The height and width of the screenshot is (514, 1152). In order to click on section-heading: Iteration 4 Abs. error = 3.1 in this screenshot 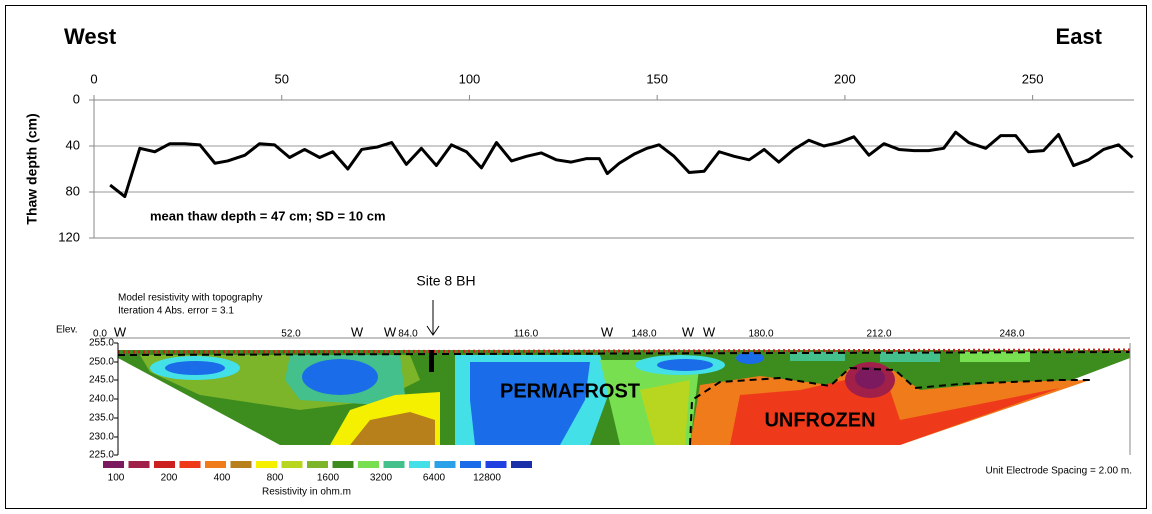, I will do `click(176, 311)`.